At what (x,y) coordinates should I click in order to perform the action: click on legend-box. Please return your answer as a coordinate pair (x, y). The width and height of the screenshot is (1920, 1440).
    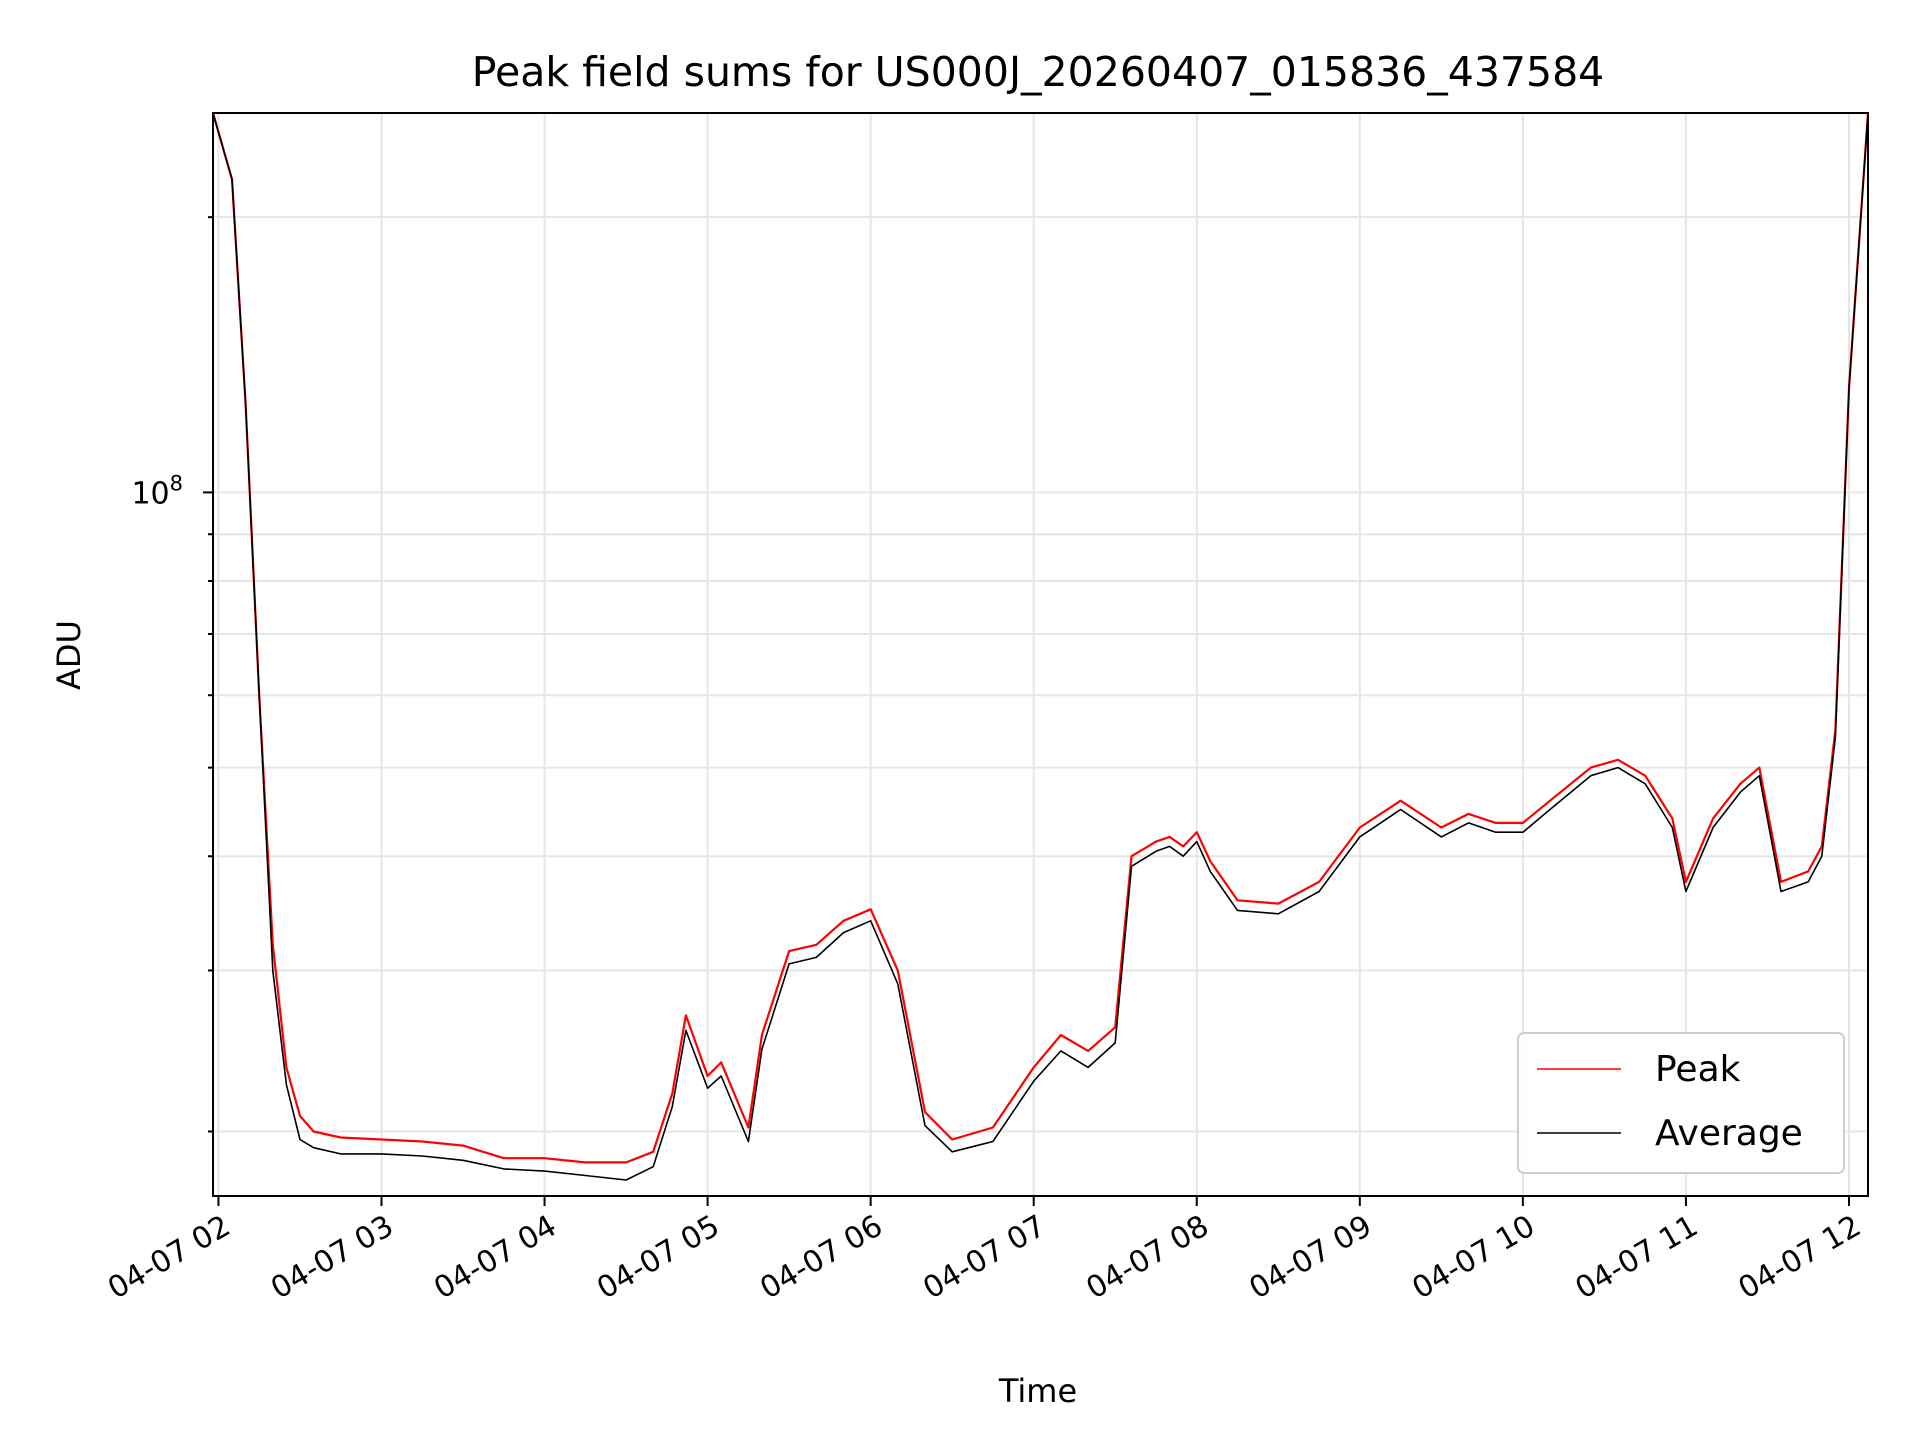
    Looking at the image, I should click on (1681, 1103).